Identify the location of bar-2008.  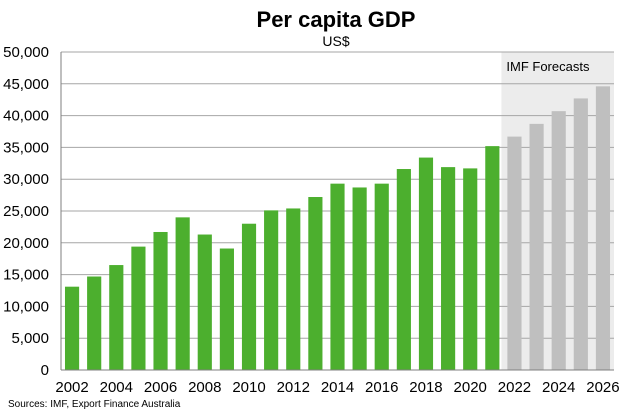
(204, 302).